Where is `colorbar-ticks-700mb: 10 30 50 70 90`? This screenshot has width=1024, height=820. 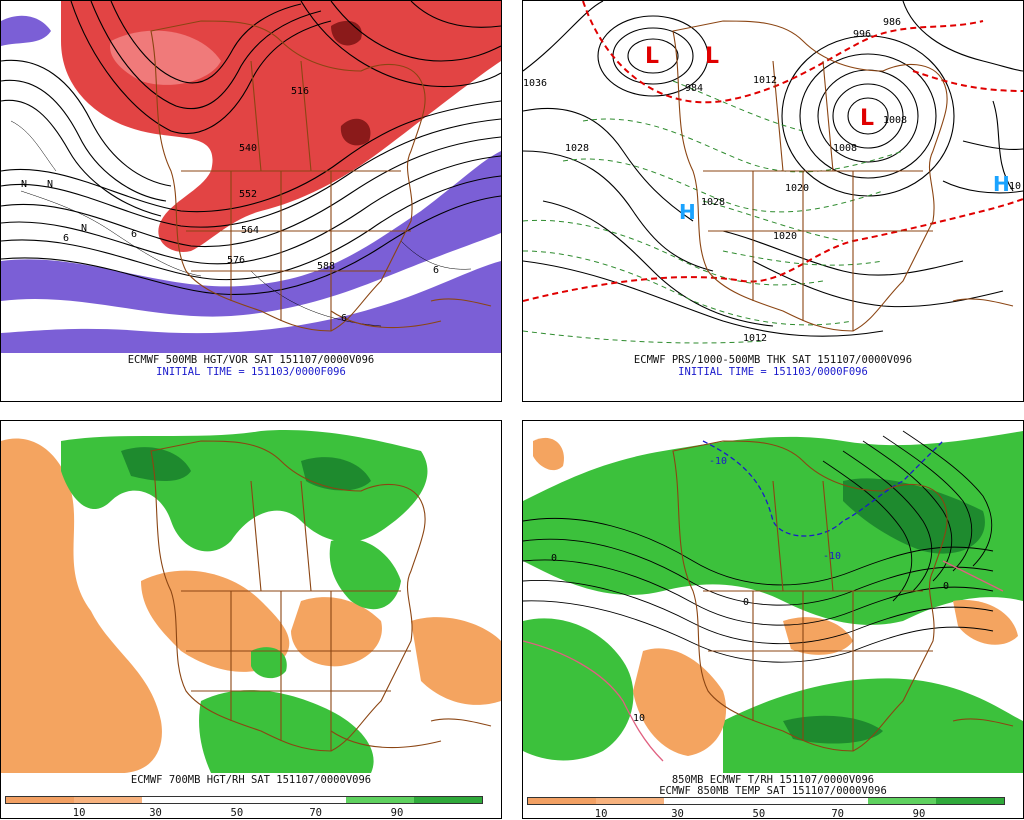
colorbar-ticks-700mb: 10 30 50 70 90 is located at coordinates (244, 813).